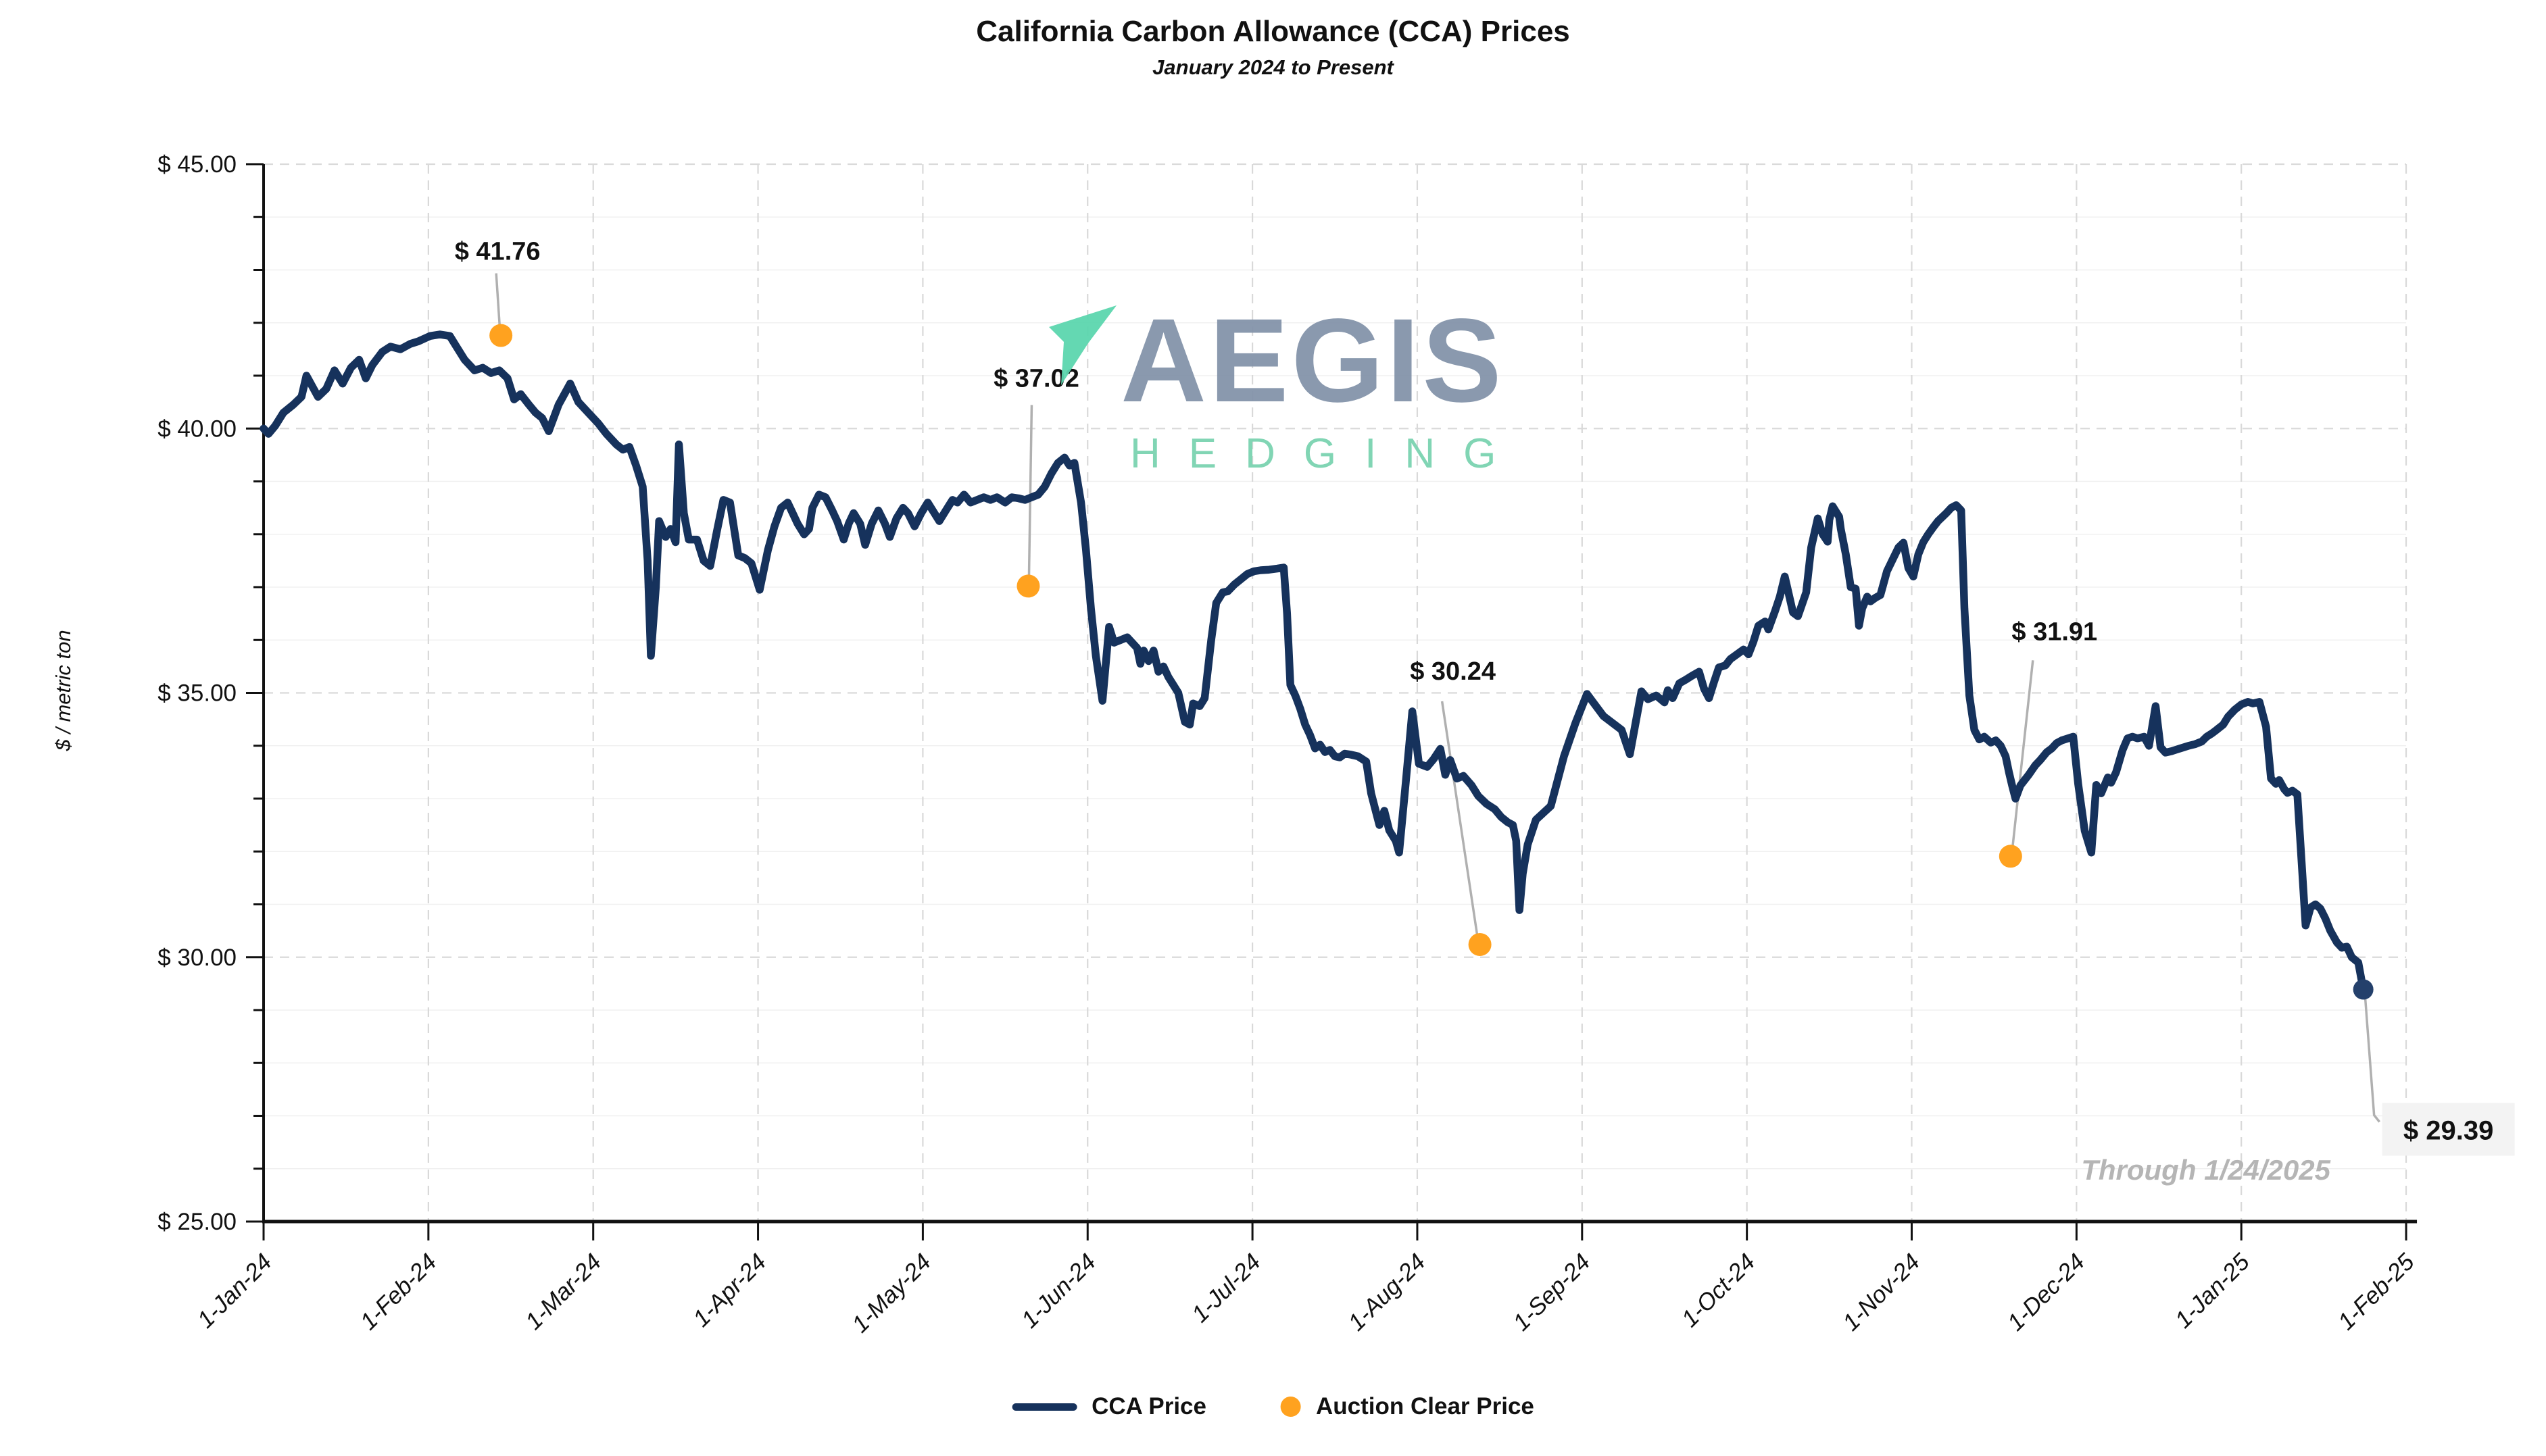  What do you see at coordinates (1059, 1291) in the screenshot?
I see `x-axis-tick-label: 1-Jun-24` at bounding box center [1059, 1291].